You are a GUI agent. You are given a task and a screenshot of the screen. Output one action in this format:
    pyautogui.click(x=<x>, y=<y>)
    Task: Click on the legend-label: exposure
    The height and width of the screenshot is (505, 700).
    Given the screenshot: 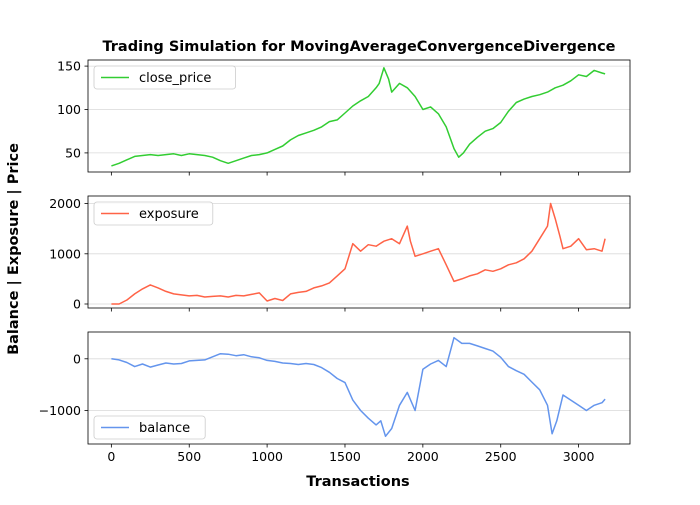 What is the action you would take?
    pyautogui.click(x=169, y=214)
    